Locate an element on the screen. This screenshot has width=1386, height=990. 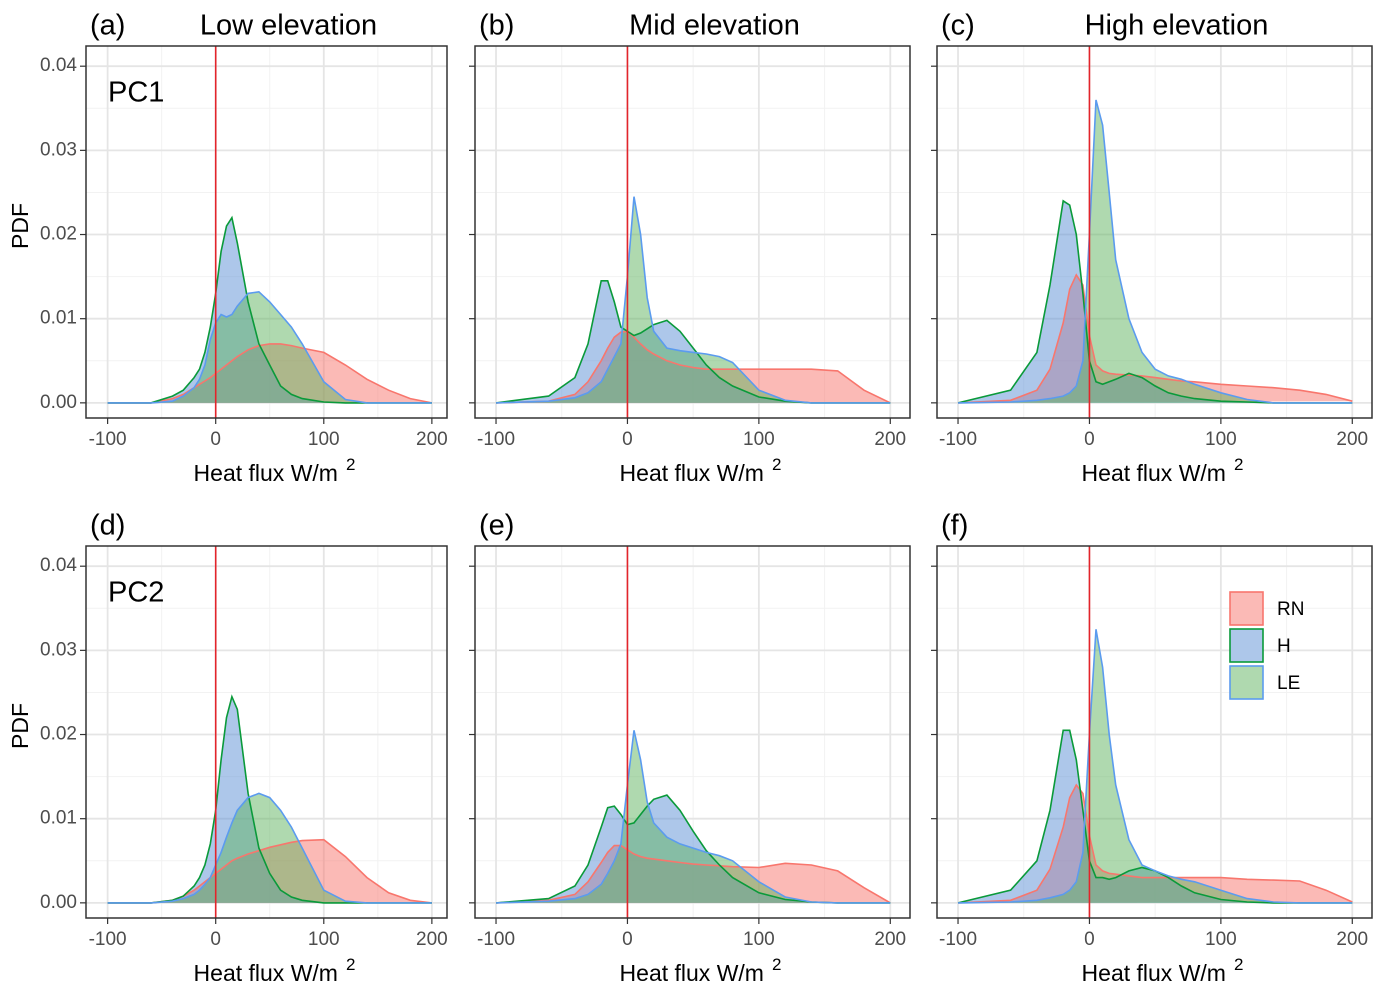
plot-background is located at coordinates (1154, 232).